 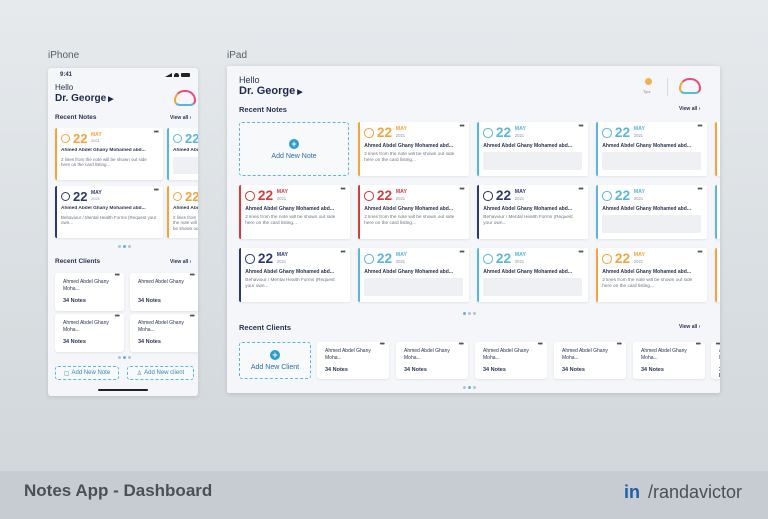 I want to click on add-new-note-card: + Add New Note, so click(x=294, y=149).